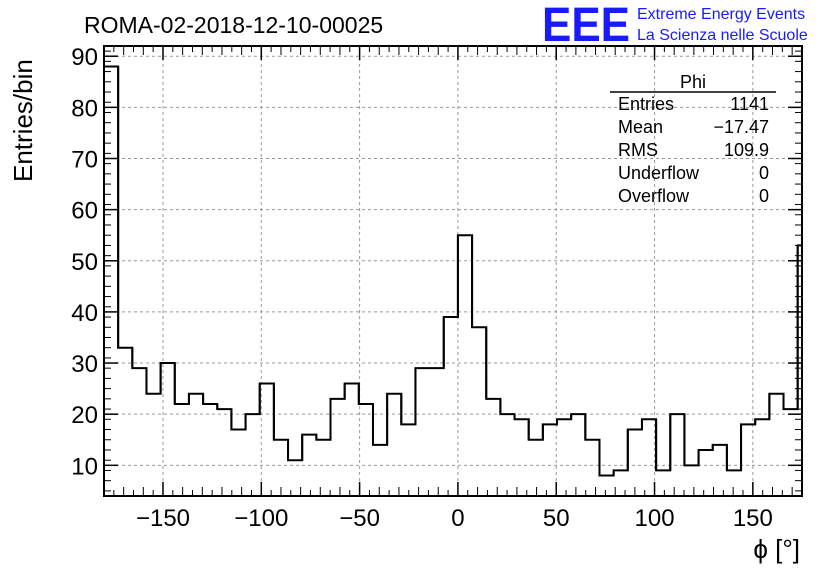  Describe the element at coordinates (84, 211) in the screenshot. I see `y-tick-label: 60` at that location.